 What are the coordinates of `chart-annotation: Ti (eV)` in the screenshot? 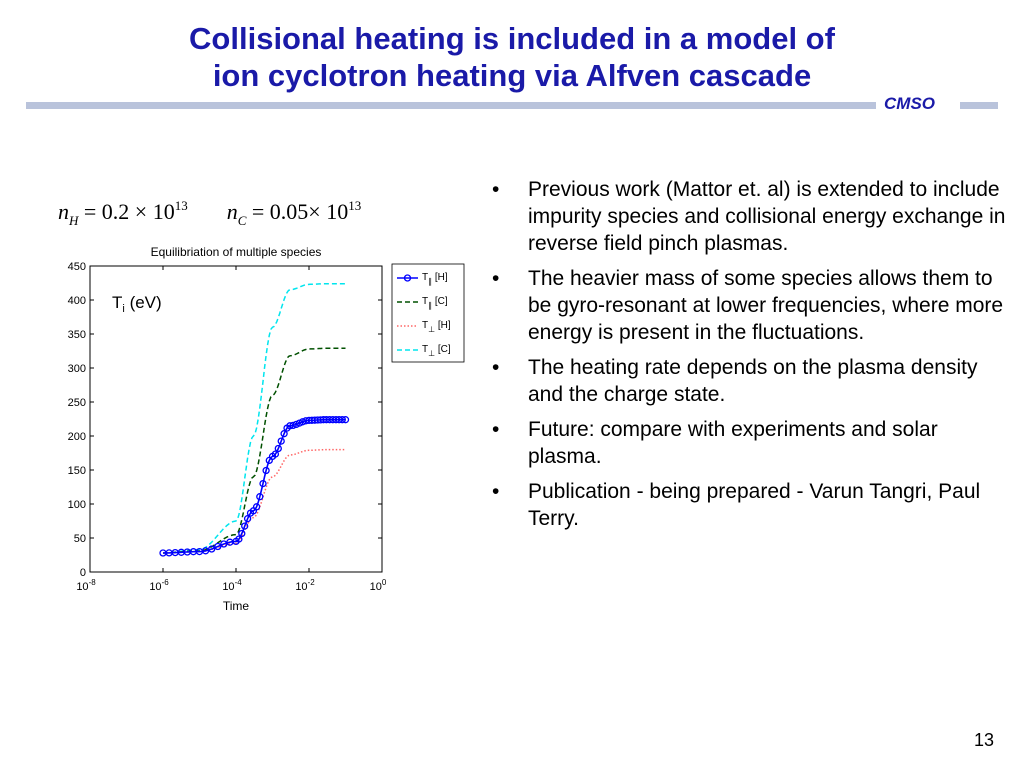 It's located at (137, 304).